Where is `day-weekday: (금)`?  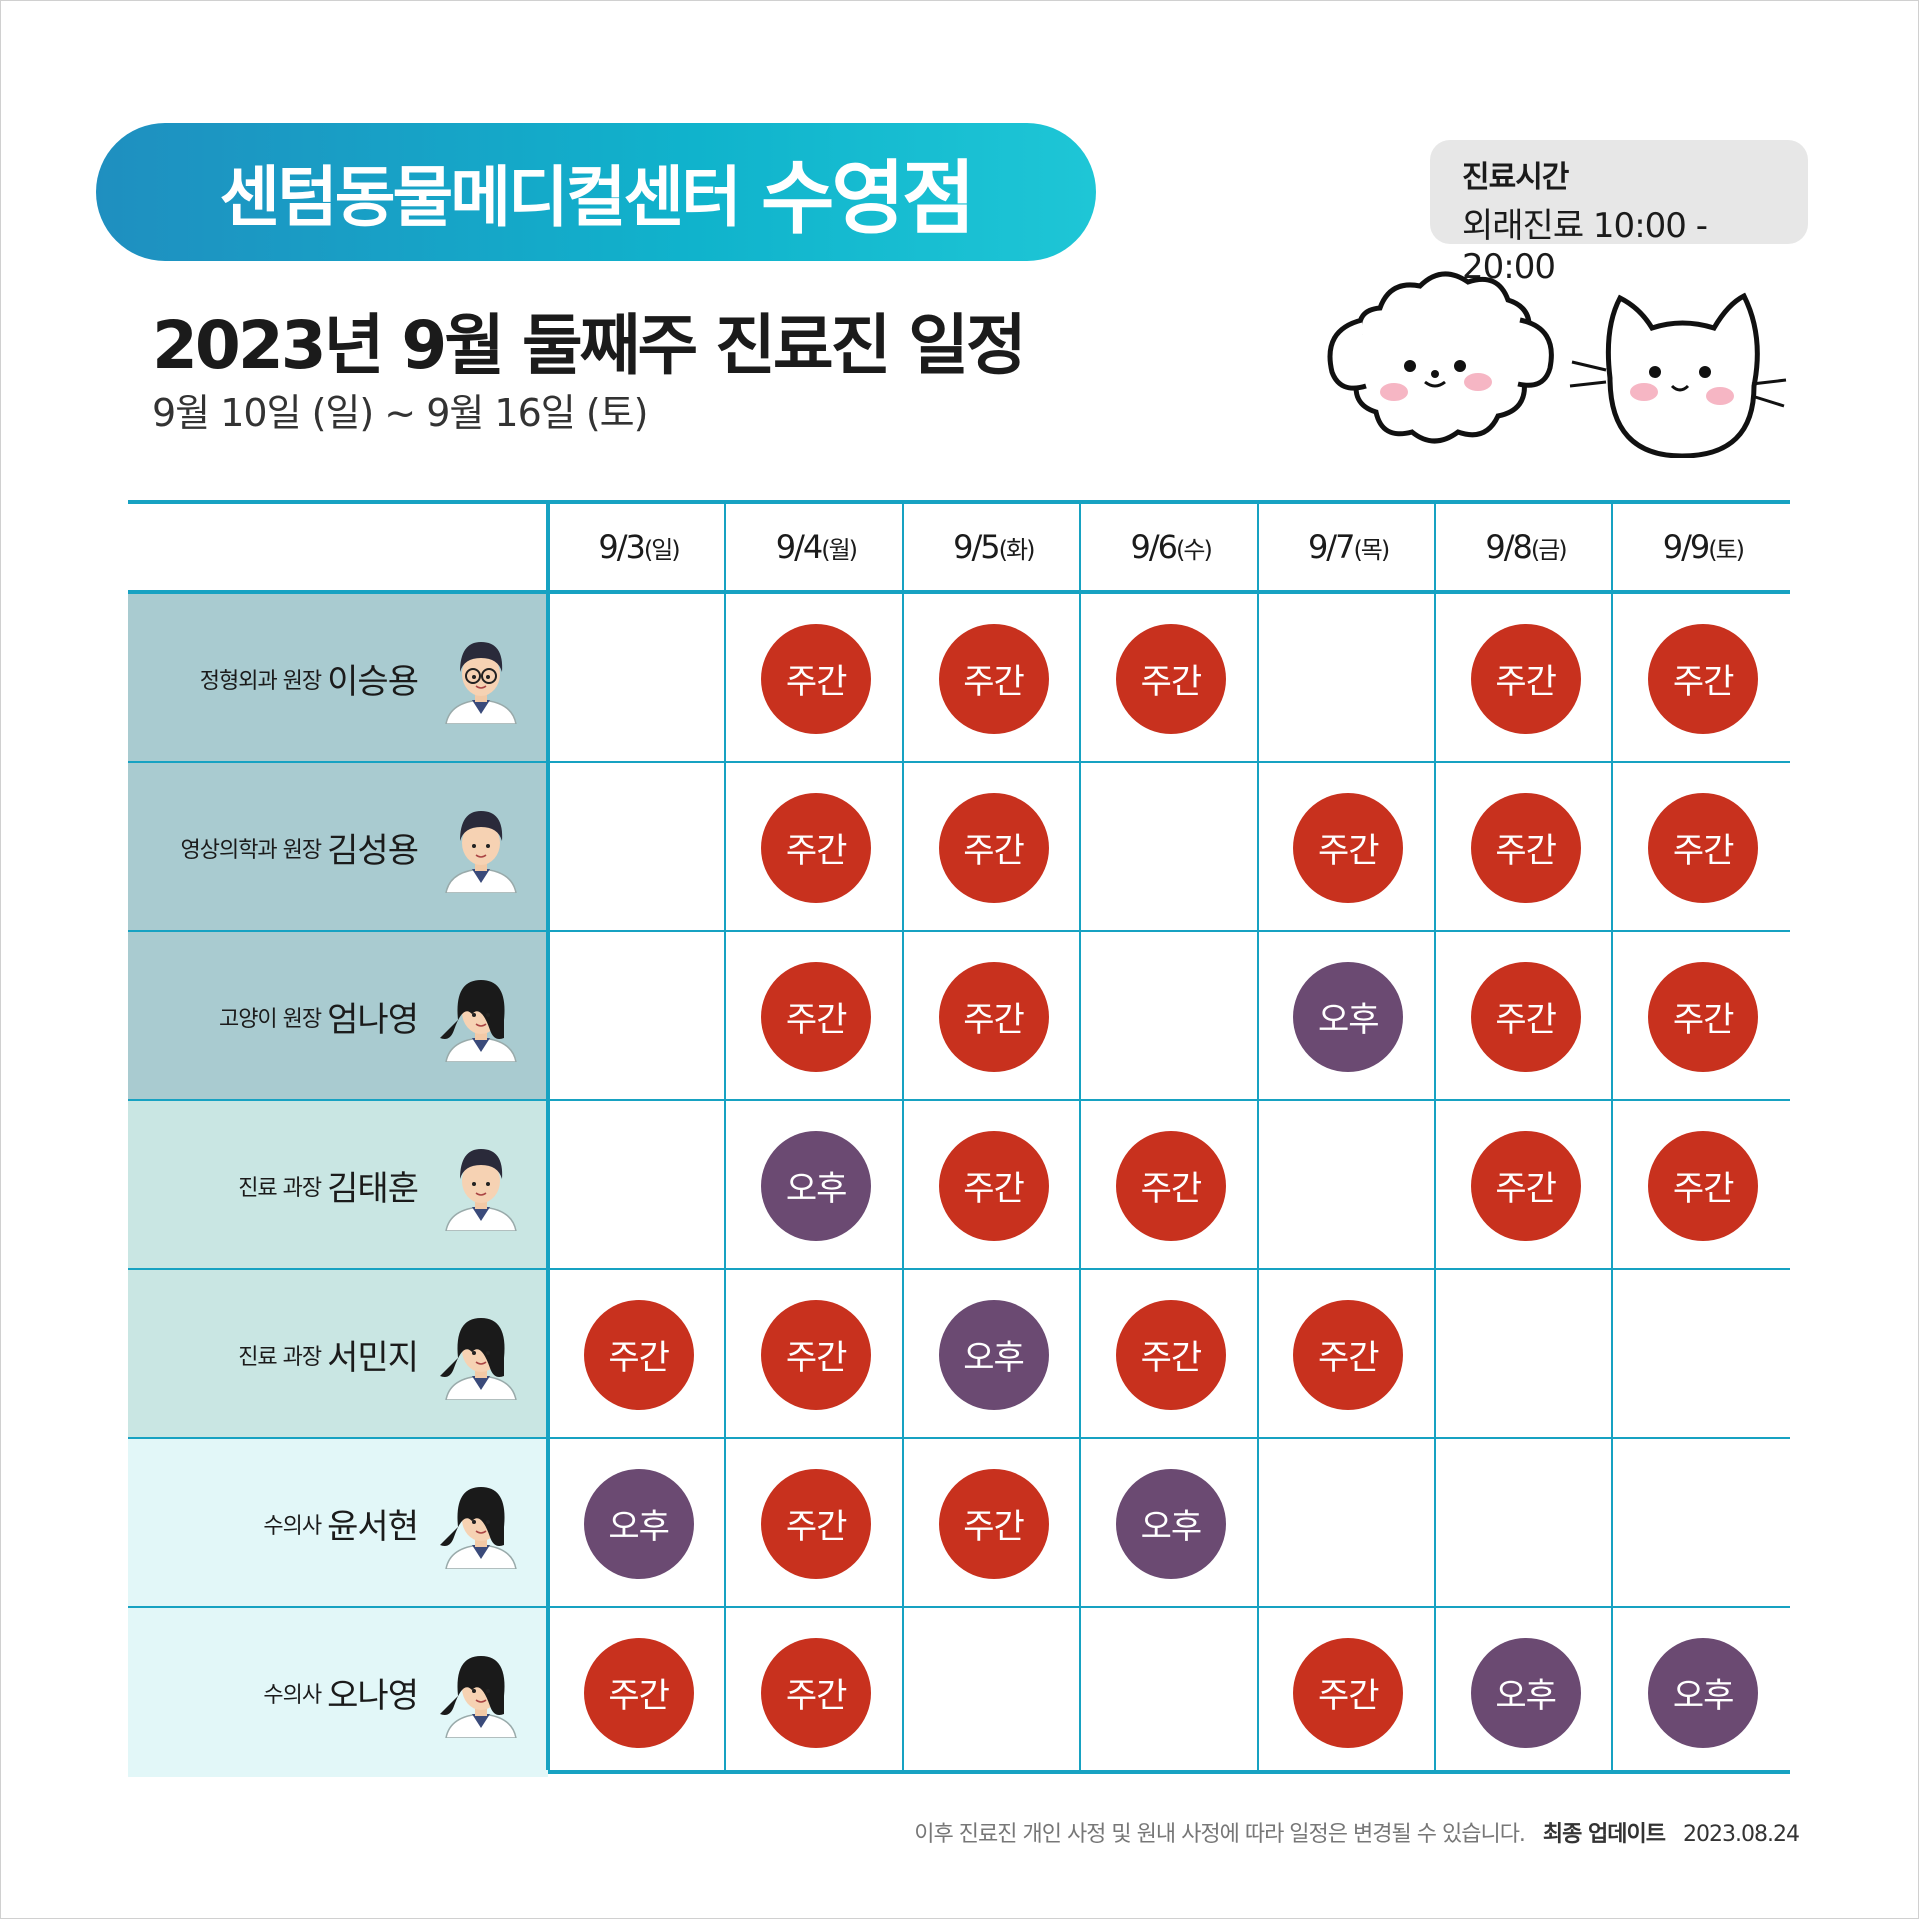 day-weekday: (금) is located at coordinates (1549, 549).